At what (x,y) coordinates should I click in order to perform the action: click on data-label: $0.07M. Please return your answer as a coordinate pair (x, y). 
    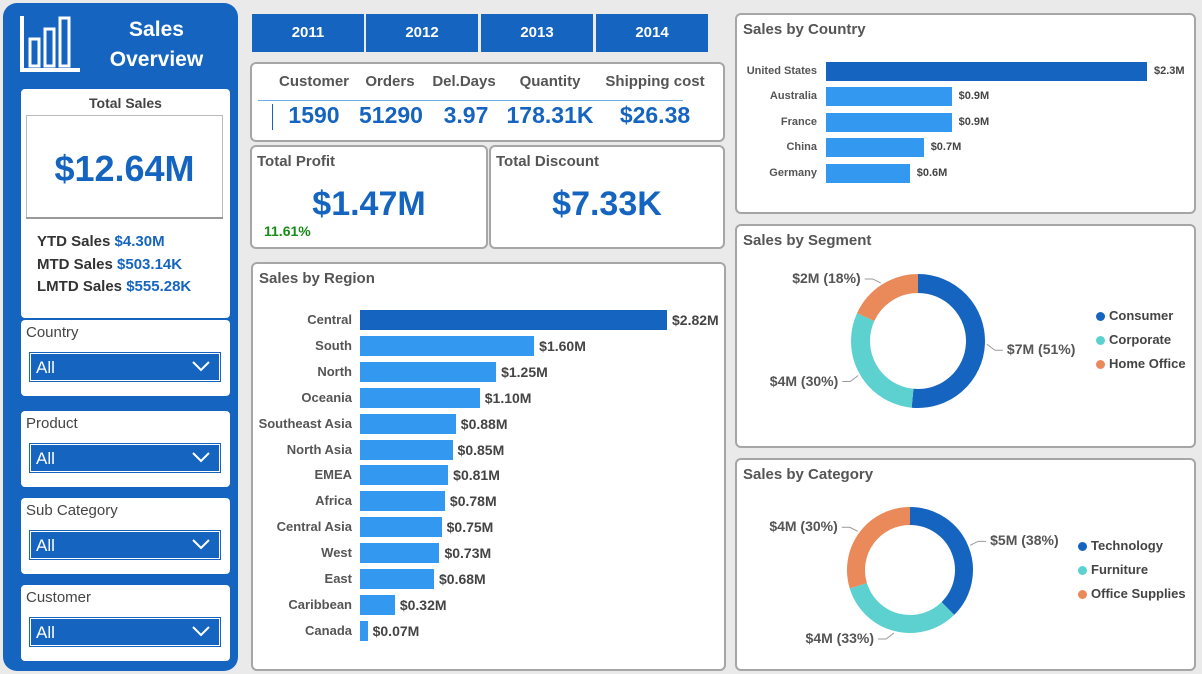
    Looking at the image, I should click on (396, 630).